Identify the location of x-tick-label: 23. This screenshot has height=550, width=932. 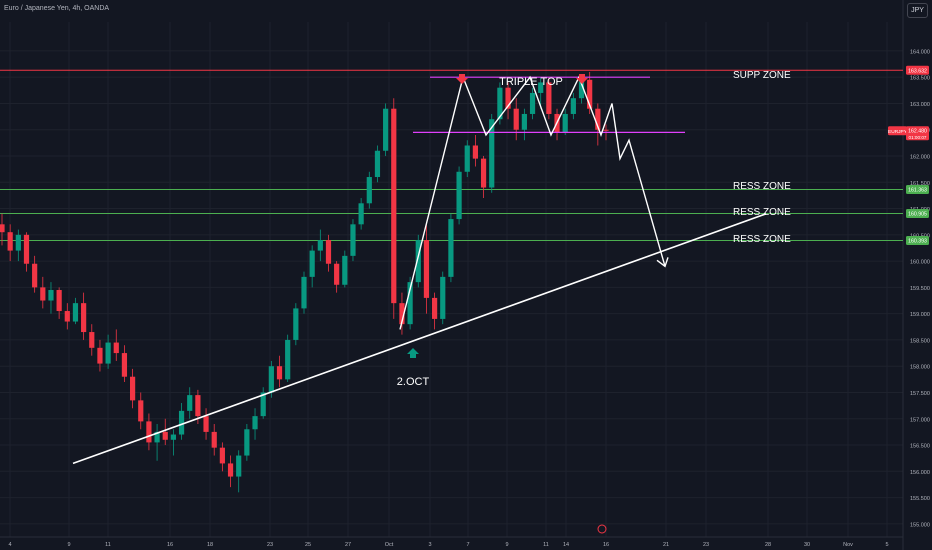
(270, 545).